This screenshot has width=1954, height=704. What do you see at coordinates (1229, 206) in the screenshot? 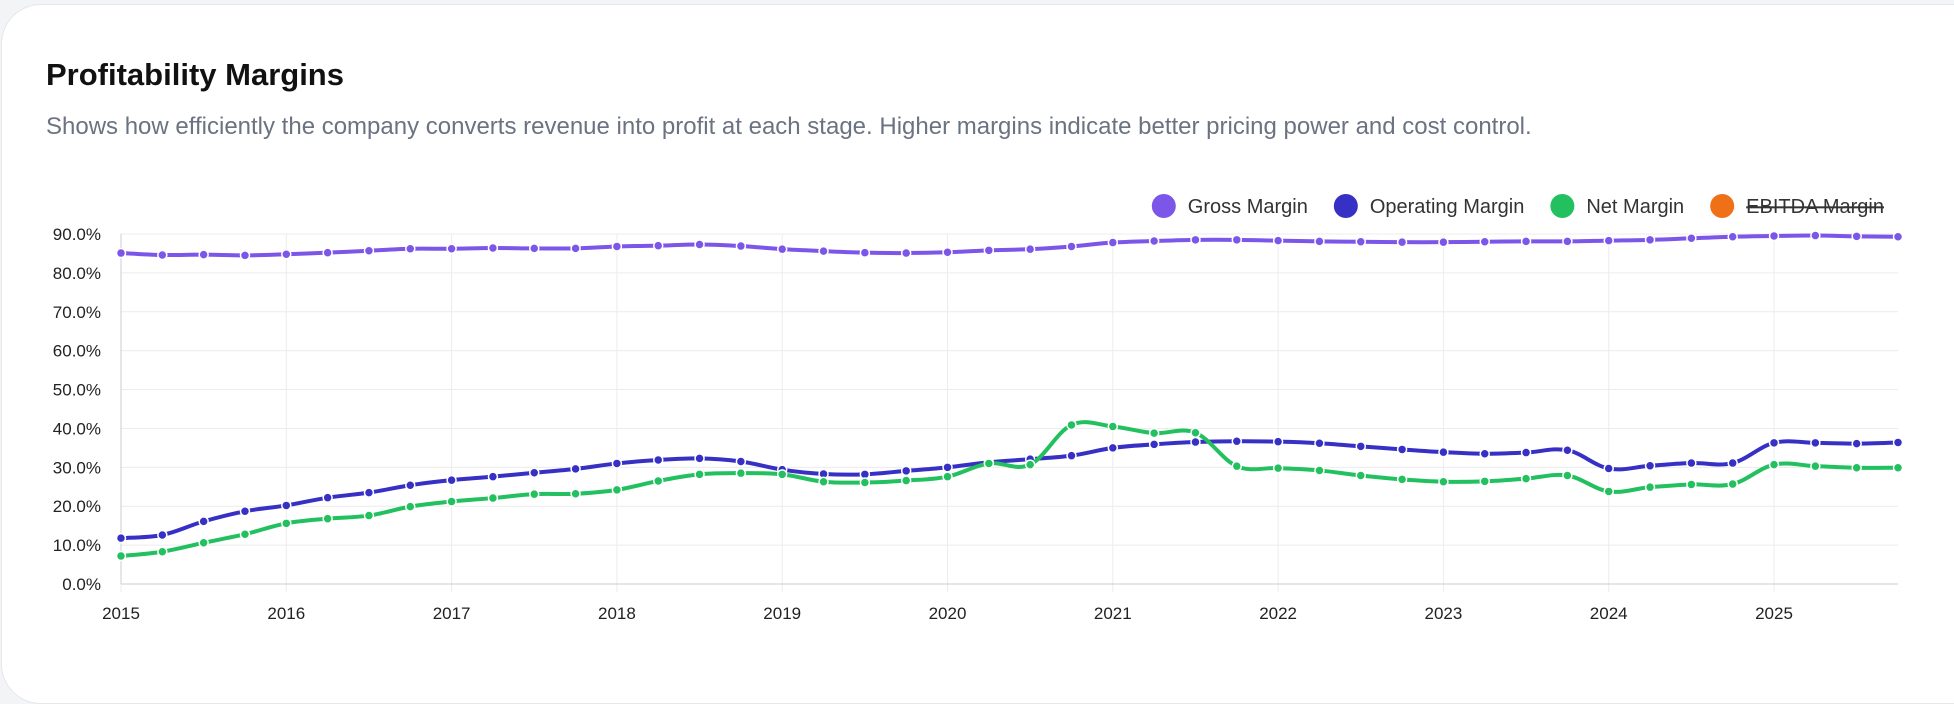
I see `legend-item-gross-margin: Gross Margin` at bounding box center [1229, 206].